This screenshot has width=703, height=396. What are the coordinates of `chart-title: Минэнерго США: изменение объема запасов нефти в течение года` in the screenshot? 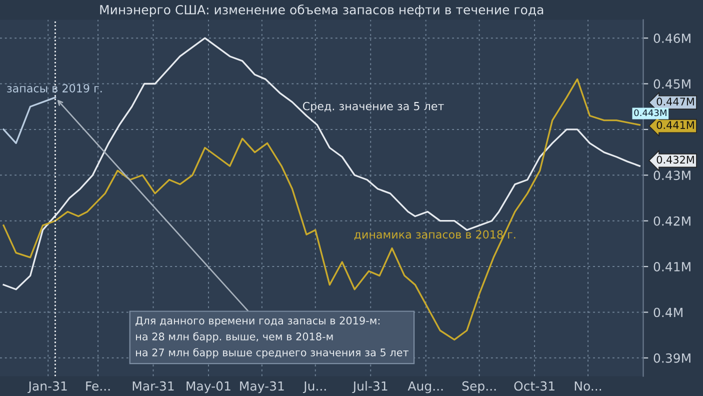 It's located at (322, 10).